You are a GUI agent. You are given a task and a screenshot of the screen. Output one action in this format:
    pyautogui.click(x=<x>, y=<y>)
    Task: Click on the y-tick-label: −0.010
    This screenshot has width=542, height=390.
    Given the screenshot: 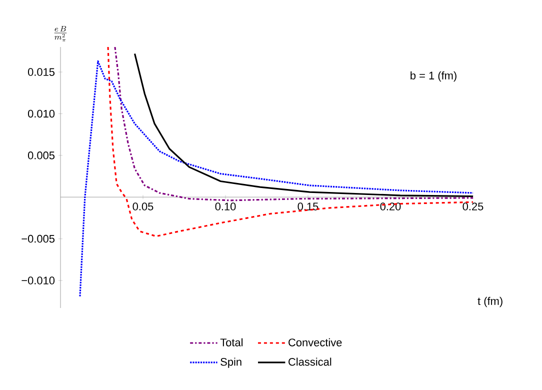 What is the action you would take?
    pyautogui.click(x=38, y=280)
    